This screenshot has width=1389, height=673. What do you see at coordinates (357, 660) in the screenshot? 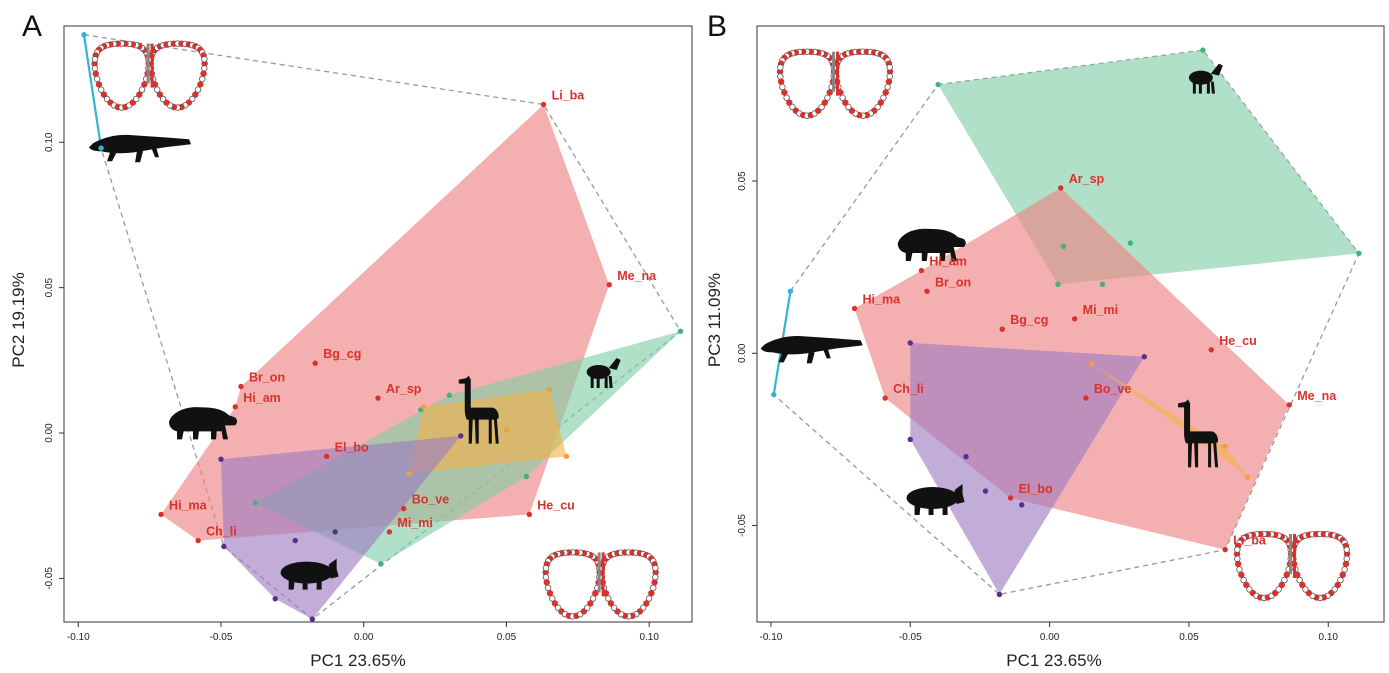
I see `panel-a-x-axis-title: PC1 23.65%` at bounding box center [357, 660].